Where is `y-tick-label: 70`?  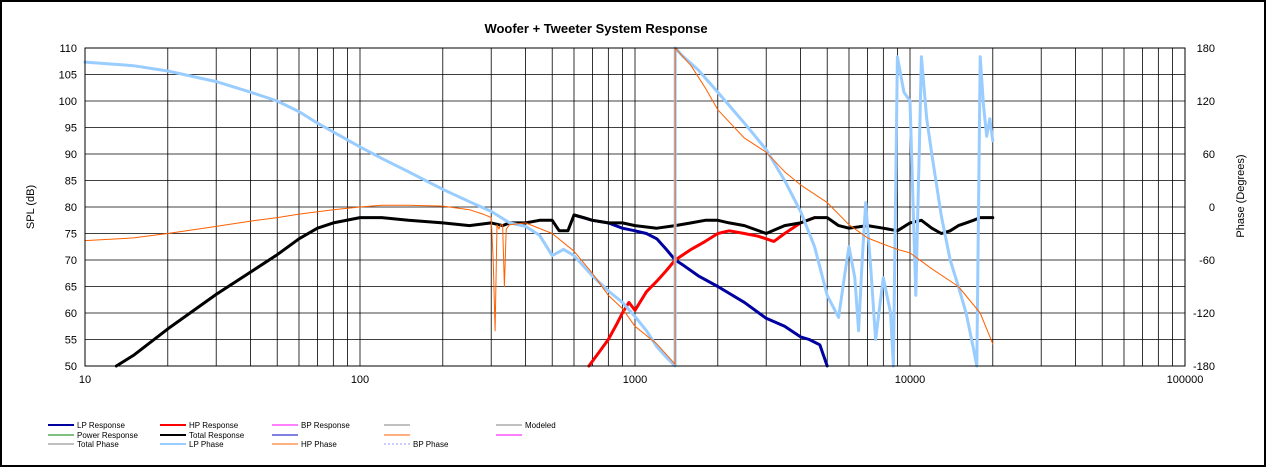
y-tick-label: 70 is located at coordinates (71, 261).